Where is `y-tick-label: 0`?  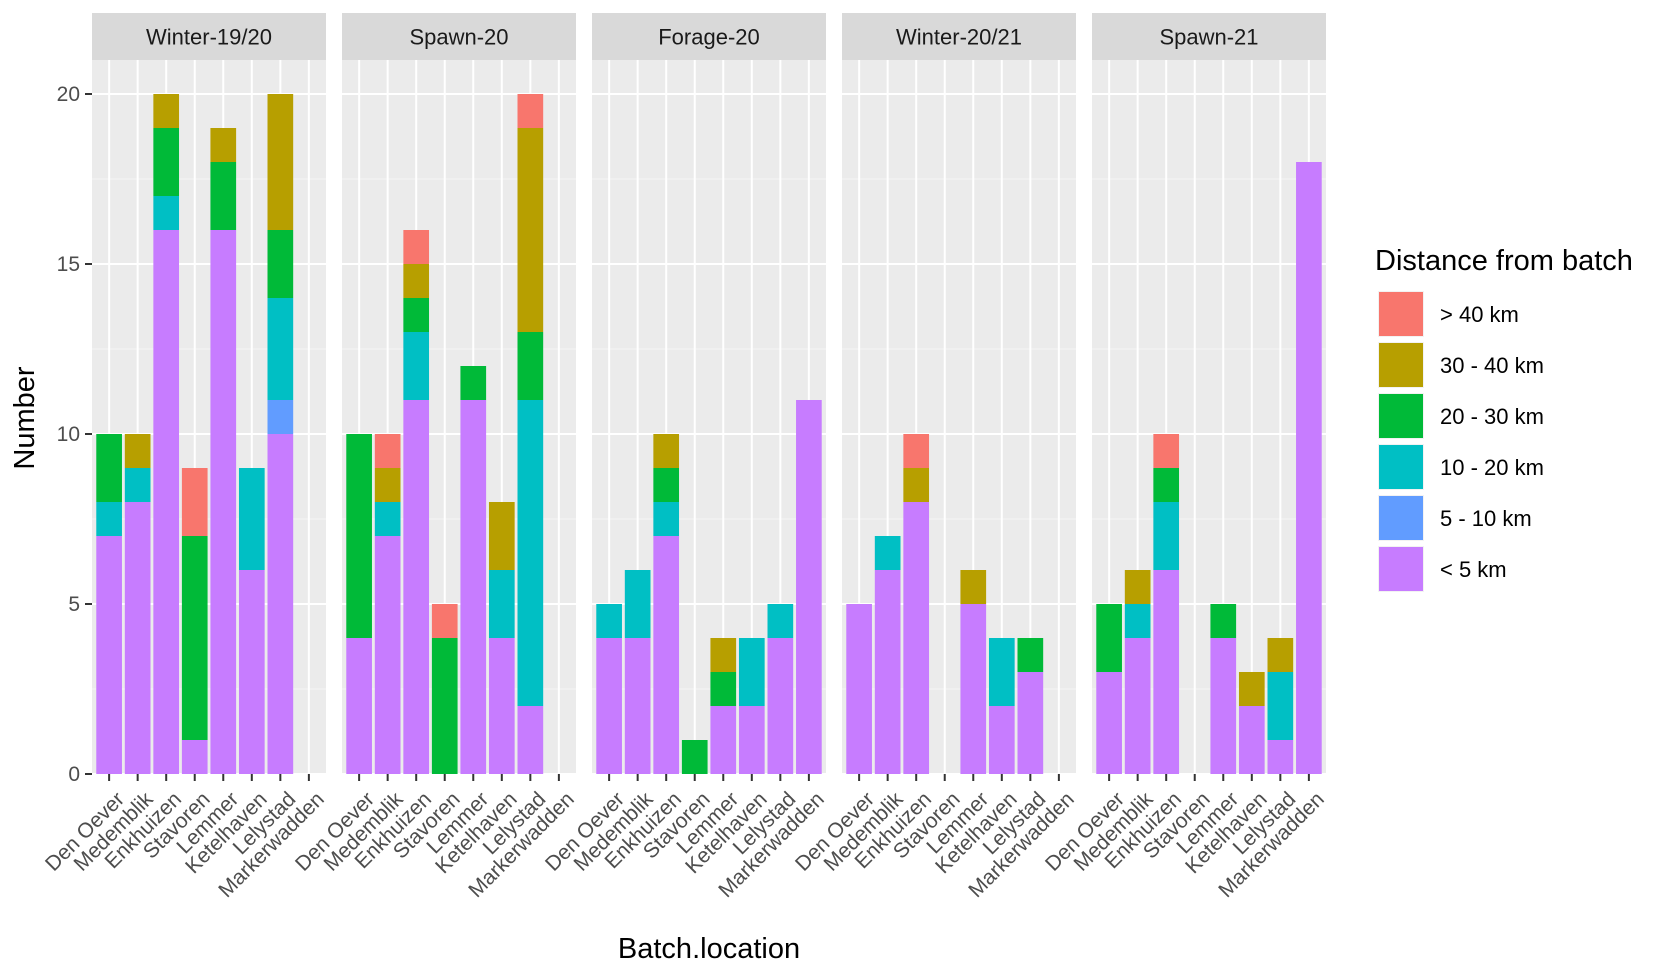
y-tick-label: 0 is located at coordinates (74, 774).